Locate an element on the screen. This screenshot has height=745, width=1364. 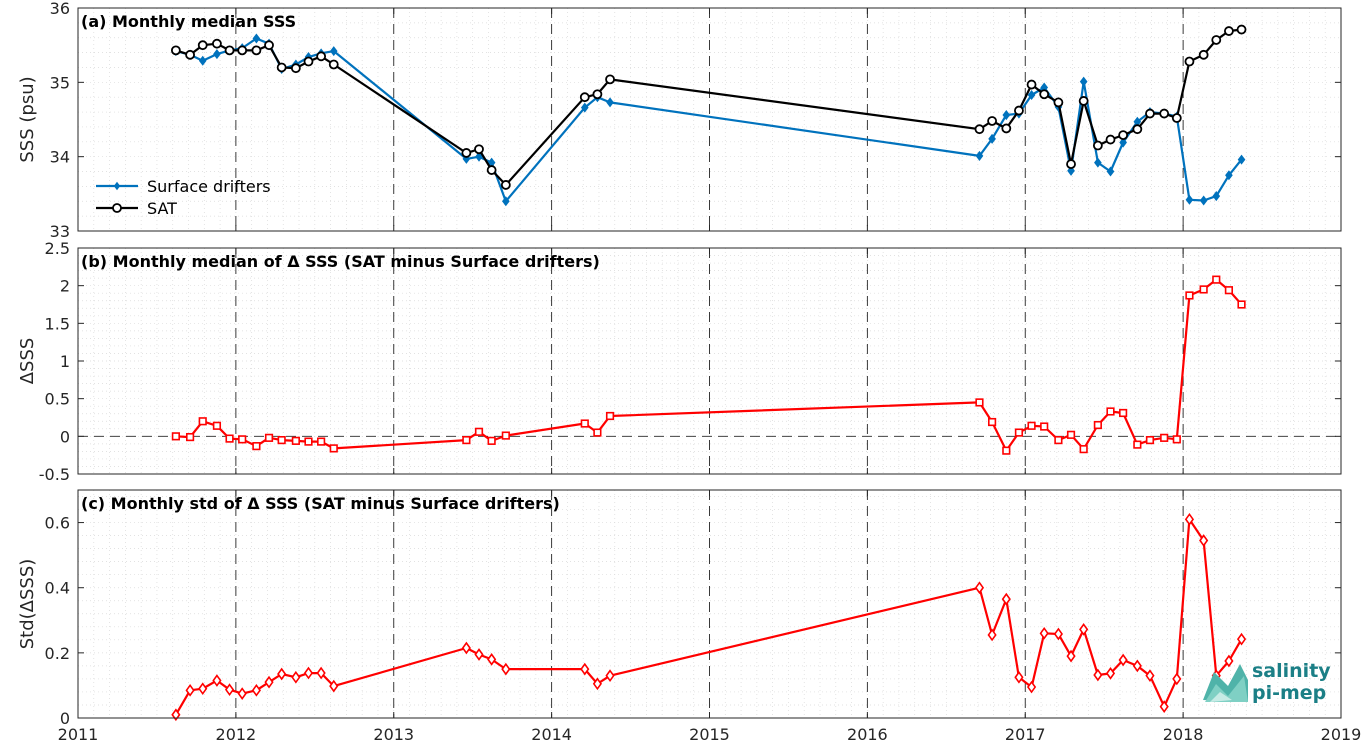
x-tick-label: 2018 is located at coordinates (1183, 734).